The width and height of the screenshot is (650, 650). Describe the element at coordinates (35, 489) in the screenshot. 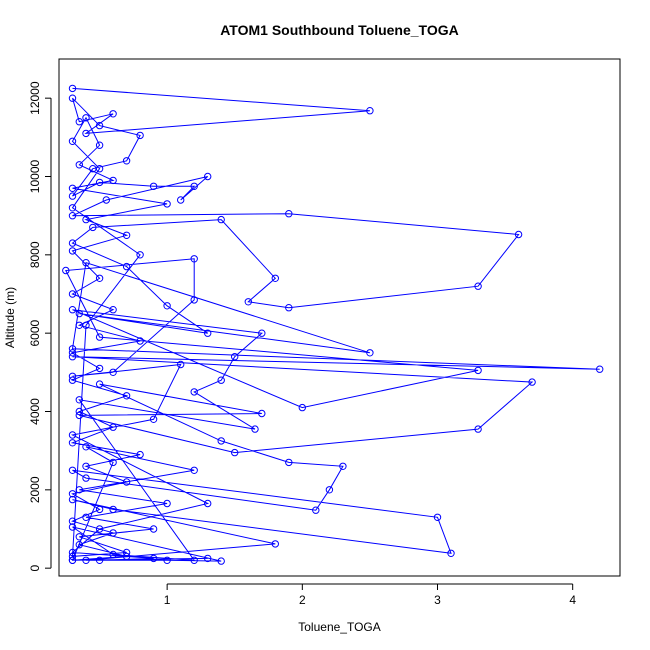

I see `y-tick-label: 2000` at that location.